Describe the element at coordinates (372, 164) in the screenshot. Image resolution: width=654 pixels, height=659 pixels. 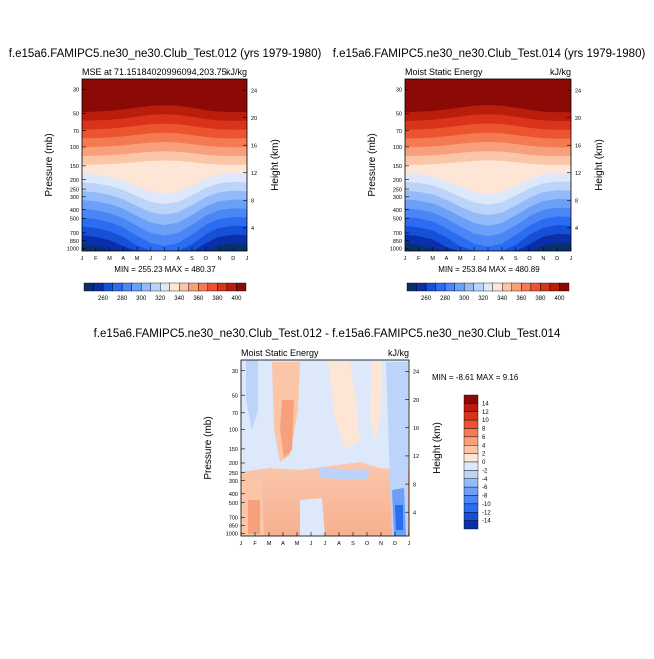
I see `panel-2-ylabel: Pressure (mb)` at that location.